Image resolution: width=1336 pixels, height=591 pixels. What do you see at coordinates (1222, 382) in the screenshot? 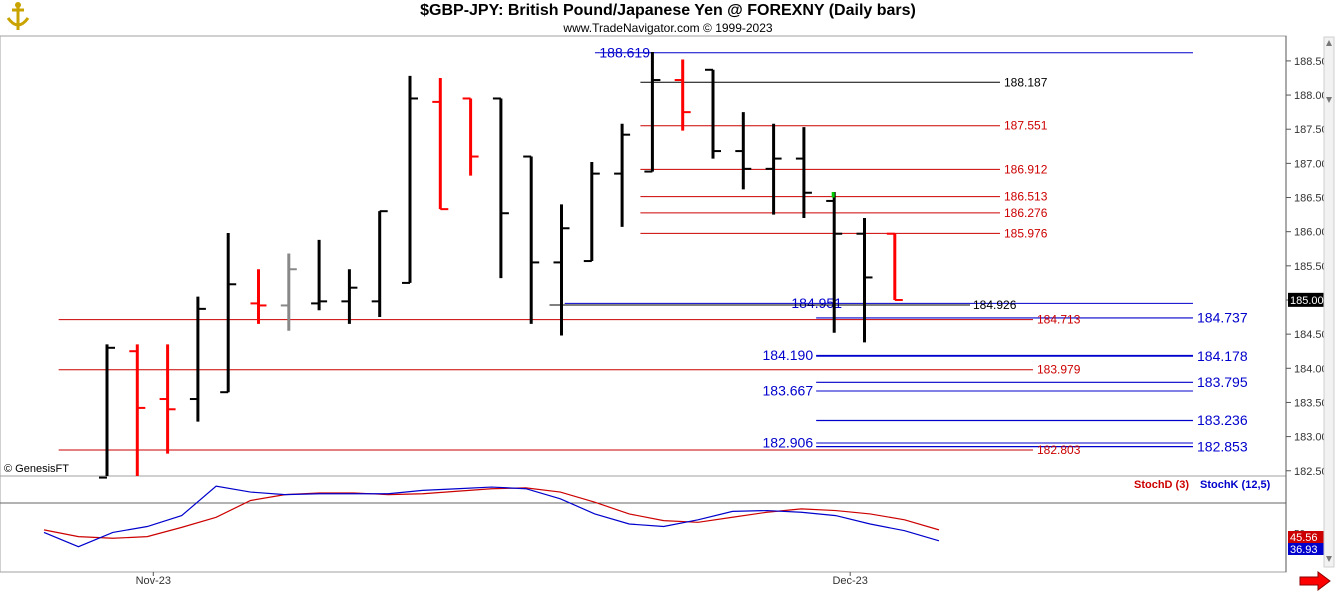
I see `level-label: 183.795` at bounding box center [1222, 382].